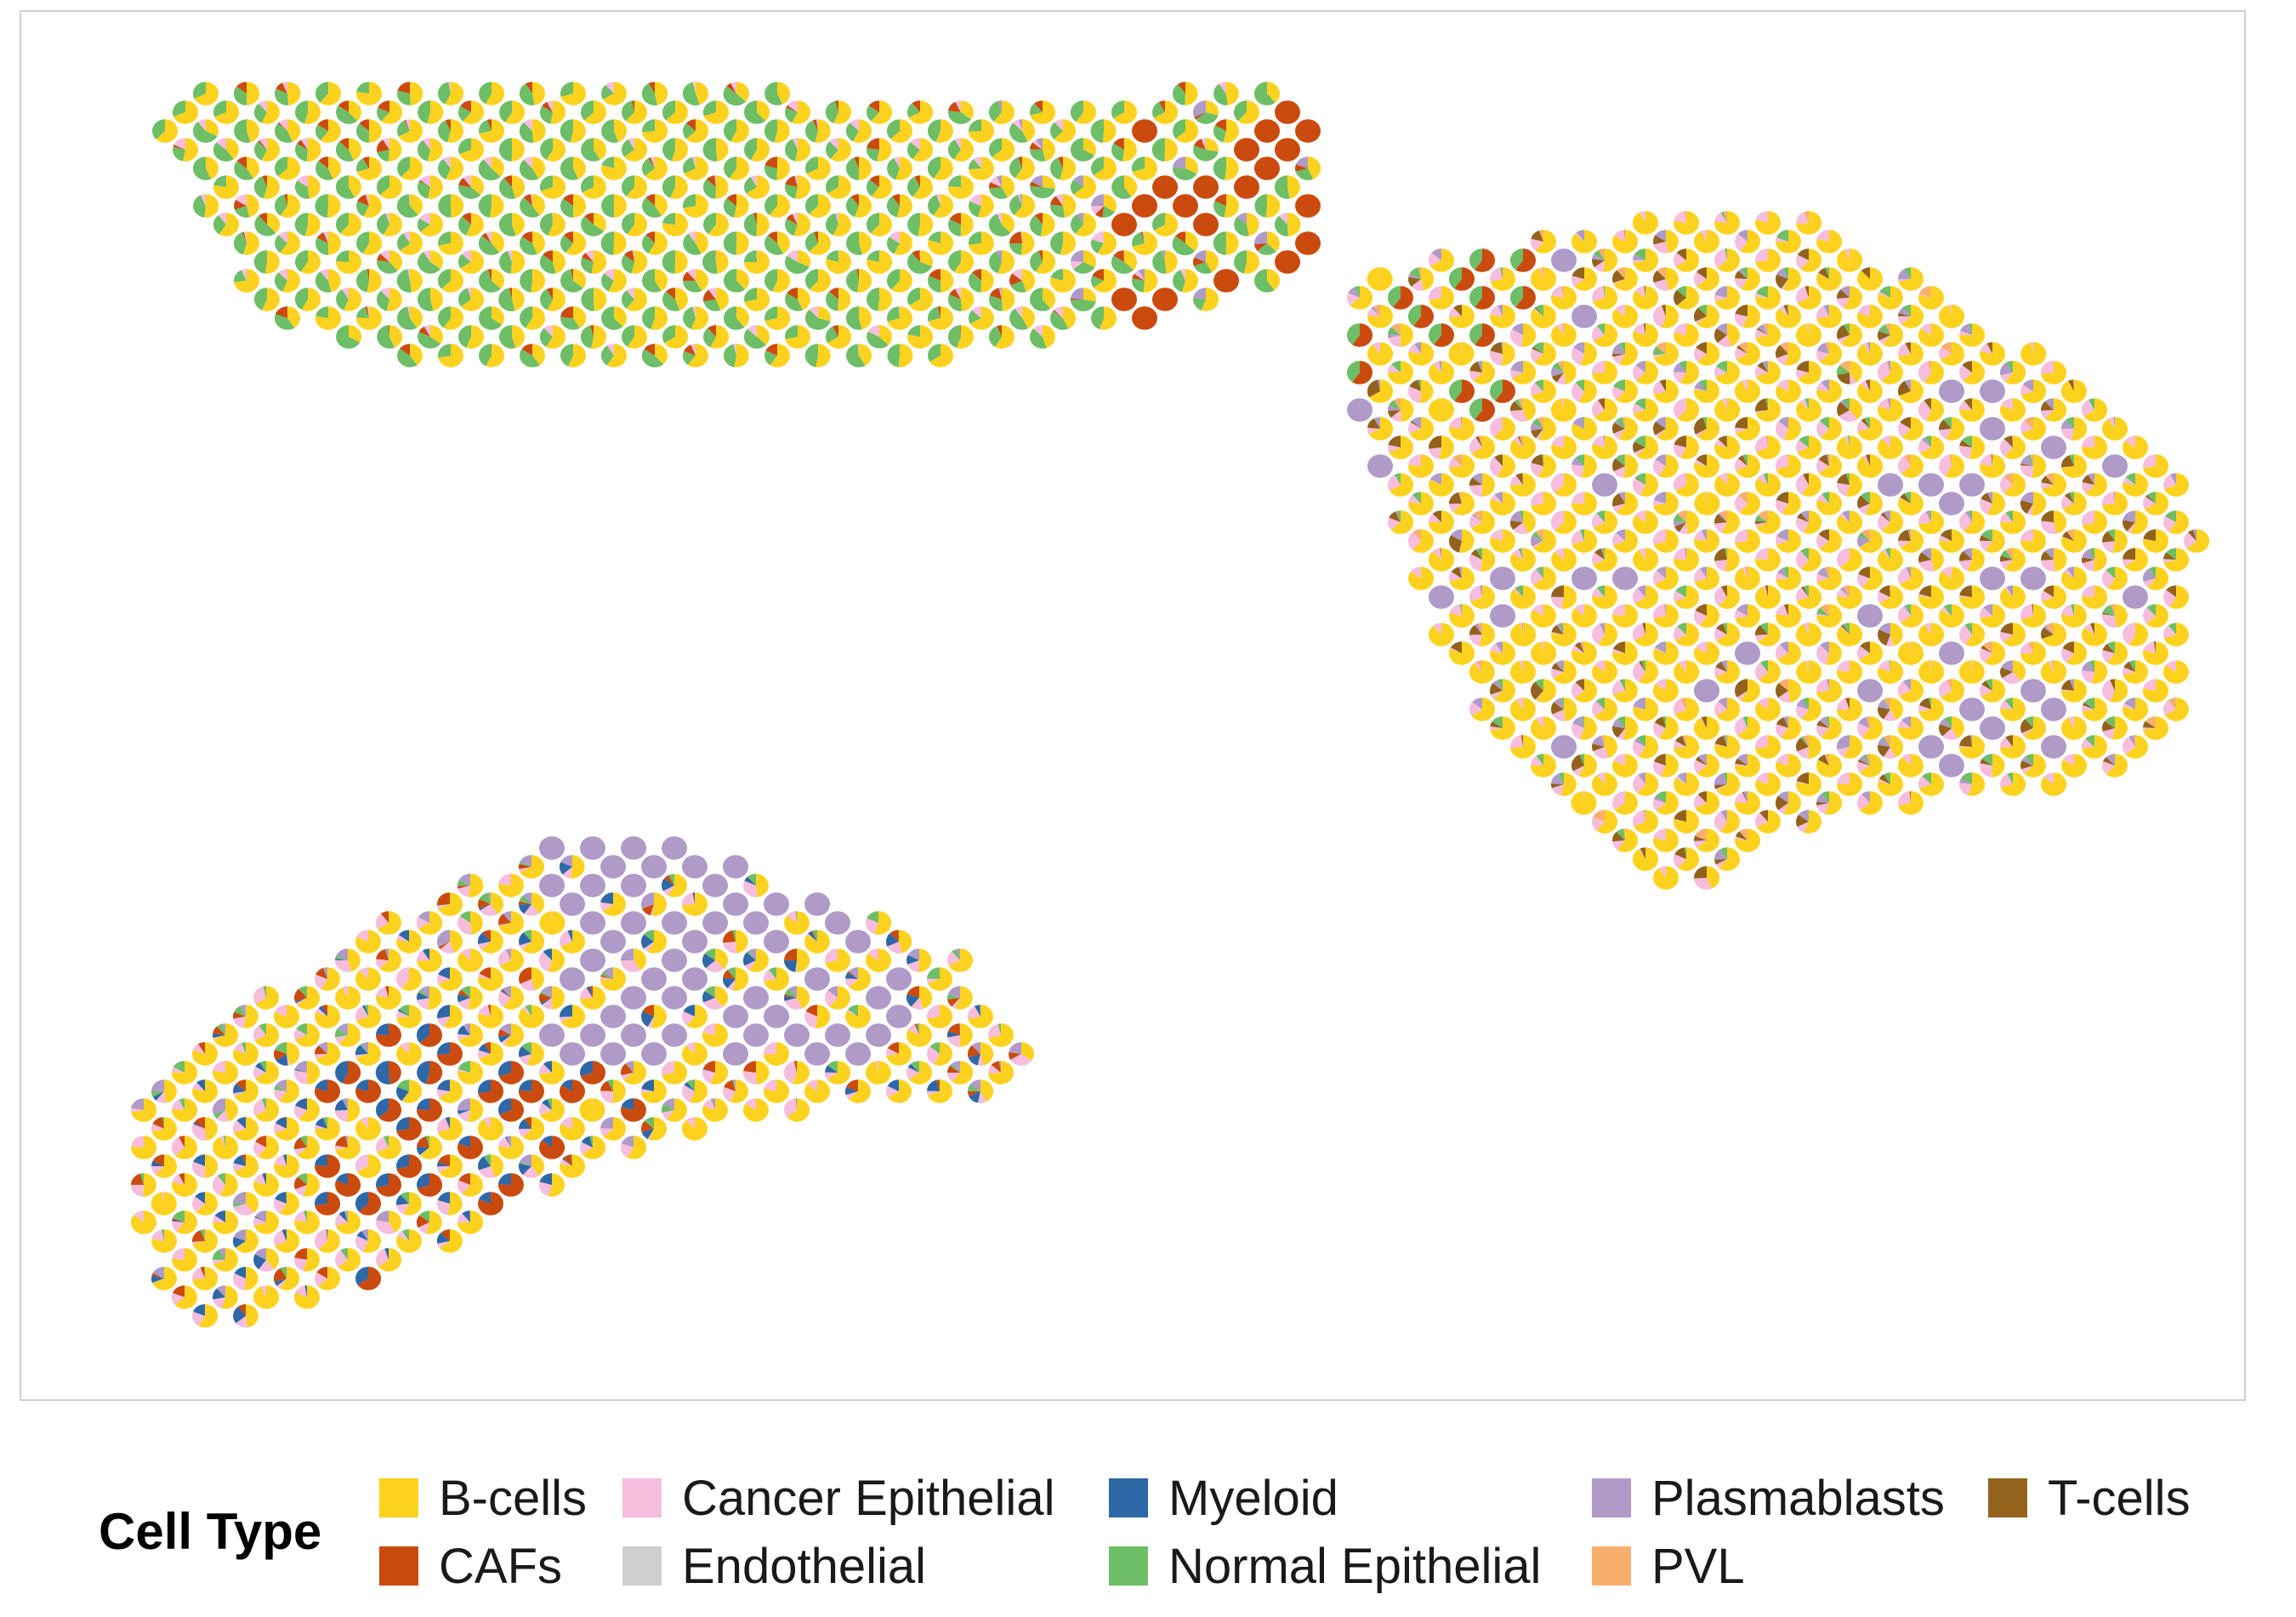 The height and width of the screenshot is (1617, 2296). I want to click on legend-swatch, so click(1128, 1497).